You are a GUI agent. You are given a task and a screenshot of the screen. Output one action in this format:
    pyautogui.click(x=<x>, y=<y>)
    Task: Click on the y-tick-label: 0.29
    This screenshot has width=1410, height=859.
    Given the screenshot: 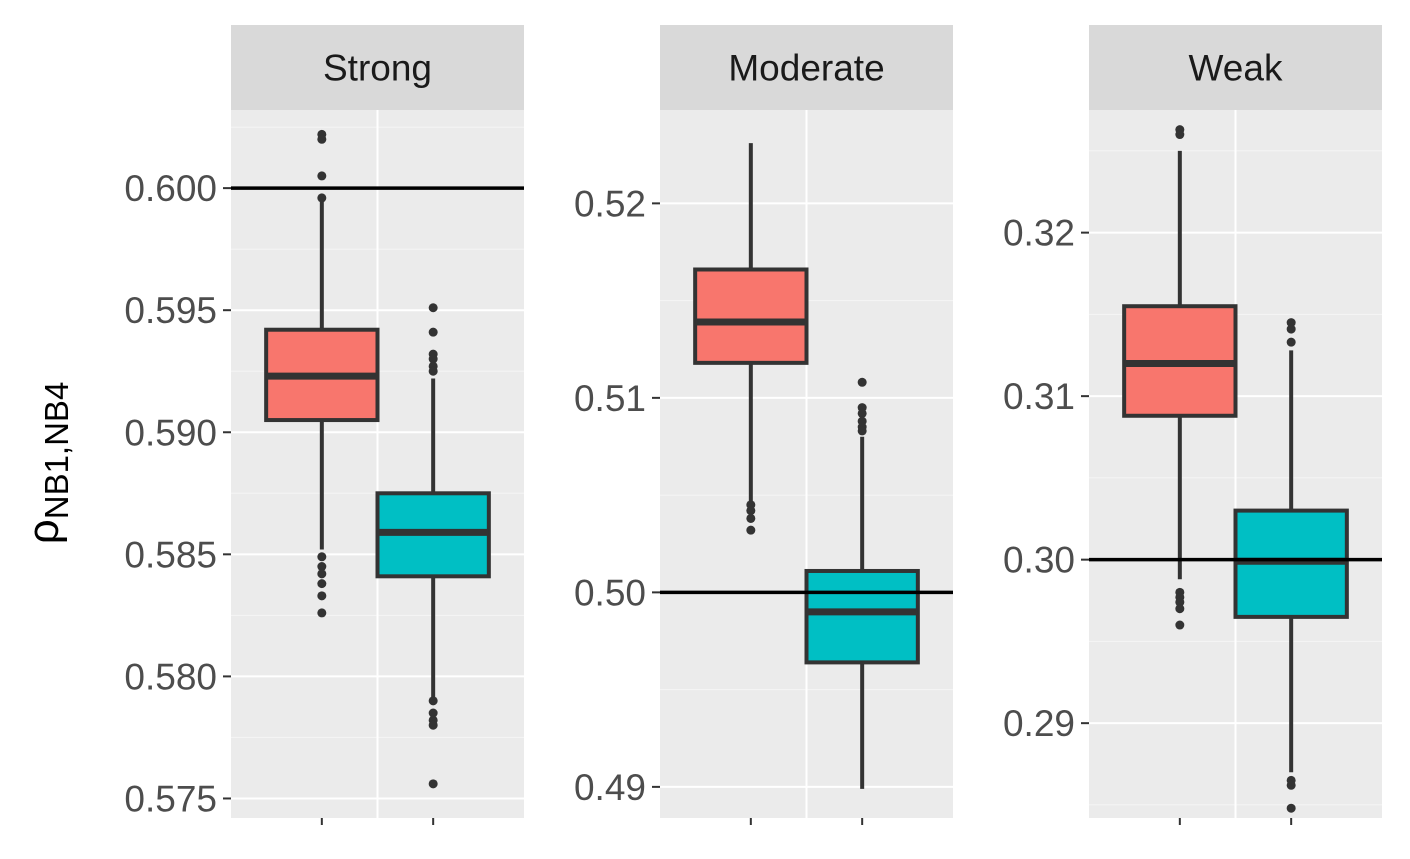 What is the action you would take?
    pyautogui.click(x=1039, y=723)
    